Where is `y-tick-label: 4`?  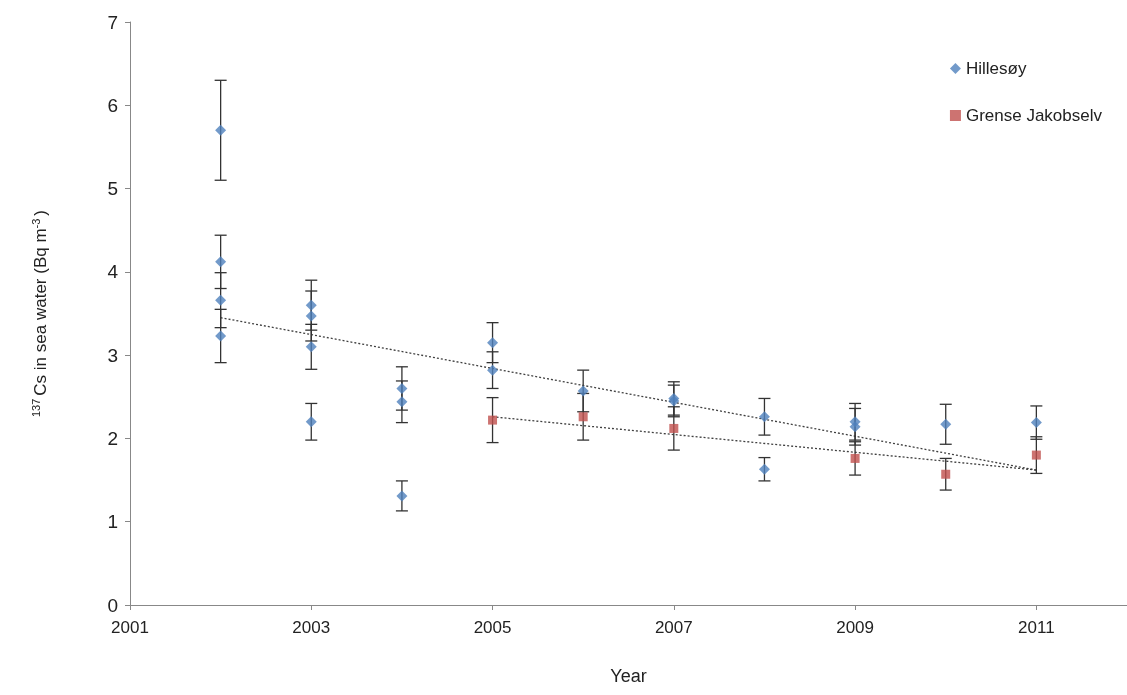 y-tick-label: 4 is located at coordinates (113, 272).